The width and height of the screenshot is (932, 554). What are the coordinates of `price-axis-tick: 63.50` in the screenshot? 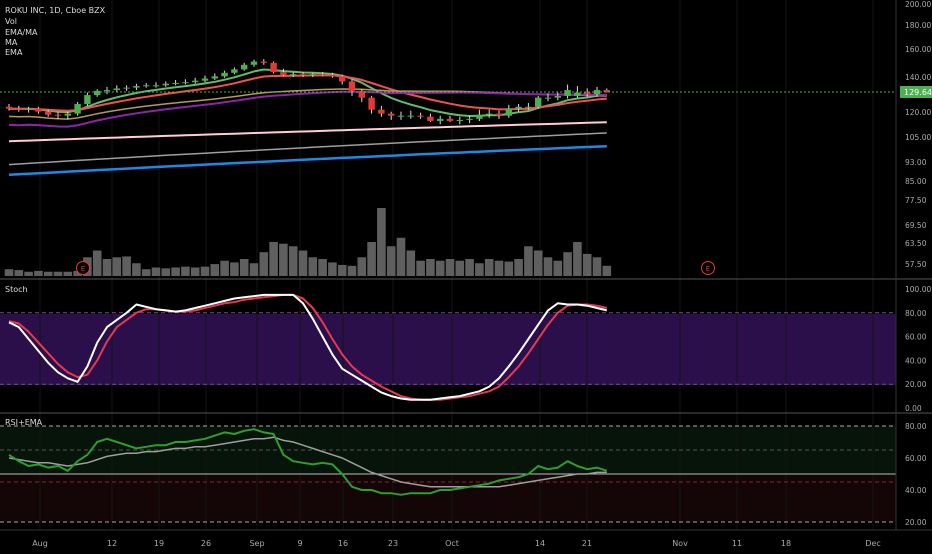 It's located at (916, 243).